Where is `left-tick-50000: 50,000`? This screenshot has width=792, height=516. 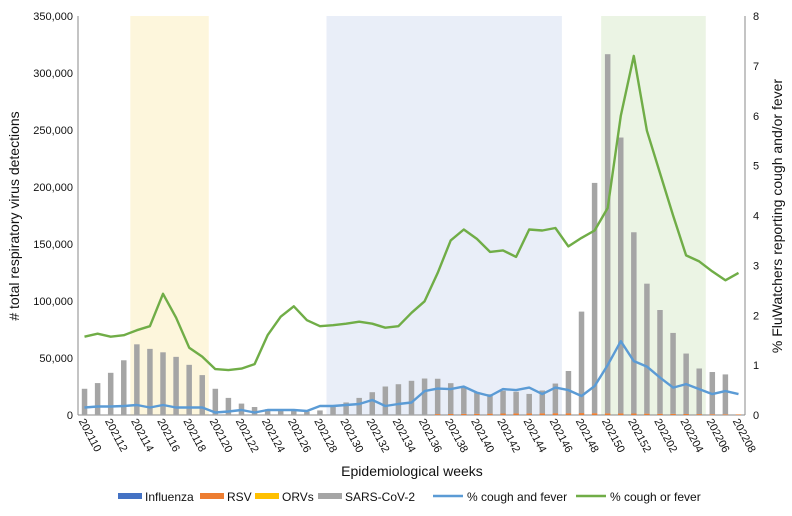
left-tick-50000: 50,000 is located at coordinates (56, 359).